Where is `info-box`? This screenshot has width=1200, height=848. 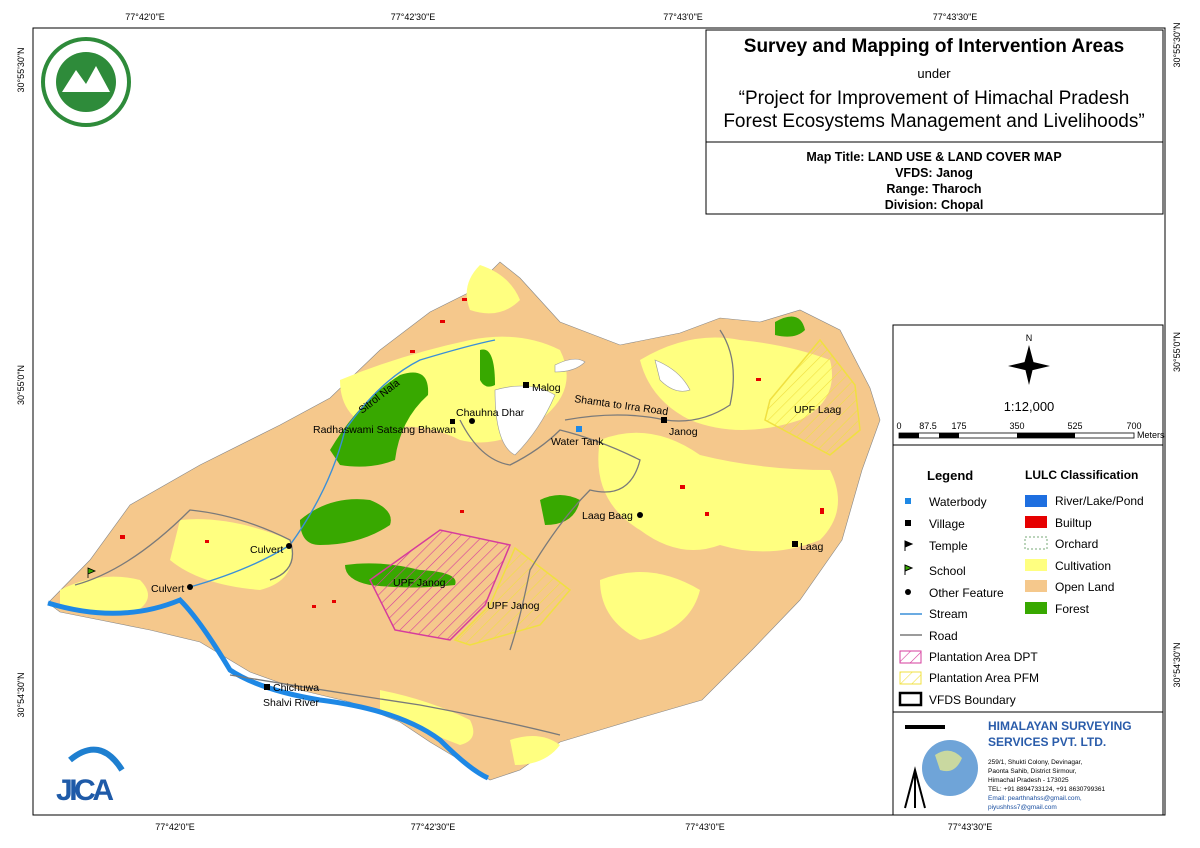
info-box is located at coordinates (934, 178).